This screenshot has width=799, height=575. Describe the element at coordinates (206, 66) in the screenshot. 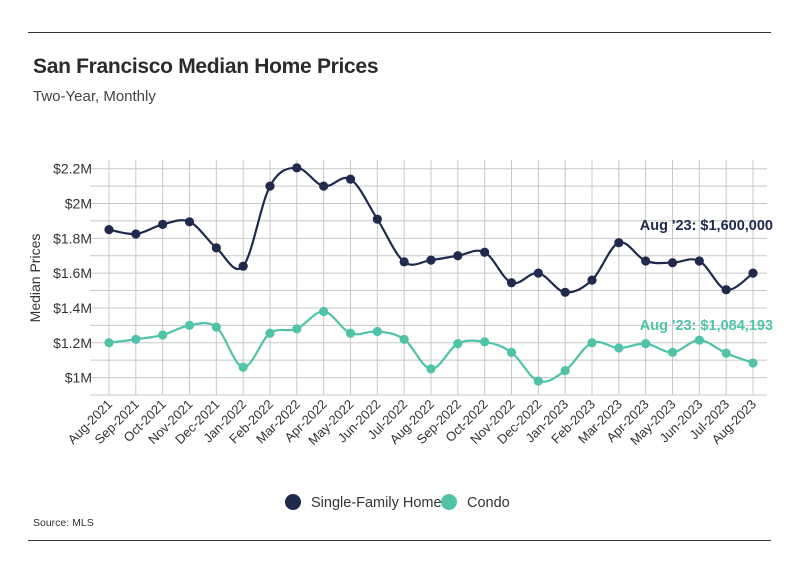

I see `chart-title: San Francisco Median Home Prices` at that location.